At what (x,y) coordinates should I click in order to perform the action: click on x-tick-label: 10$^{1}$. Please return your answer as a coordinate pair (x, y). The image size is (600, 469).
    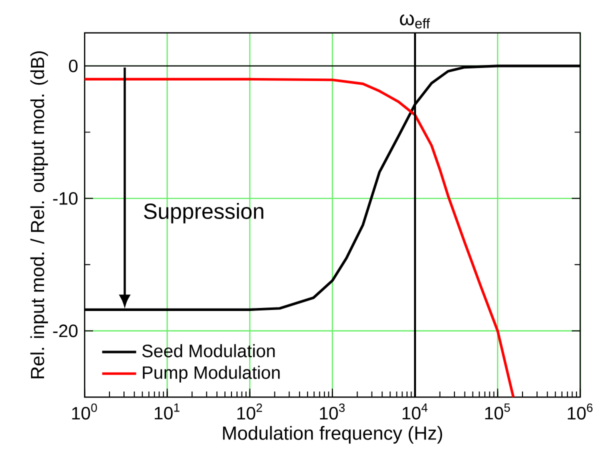
    Looking at the image, I should click on (167, 412).